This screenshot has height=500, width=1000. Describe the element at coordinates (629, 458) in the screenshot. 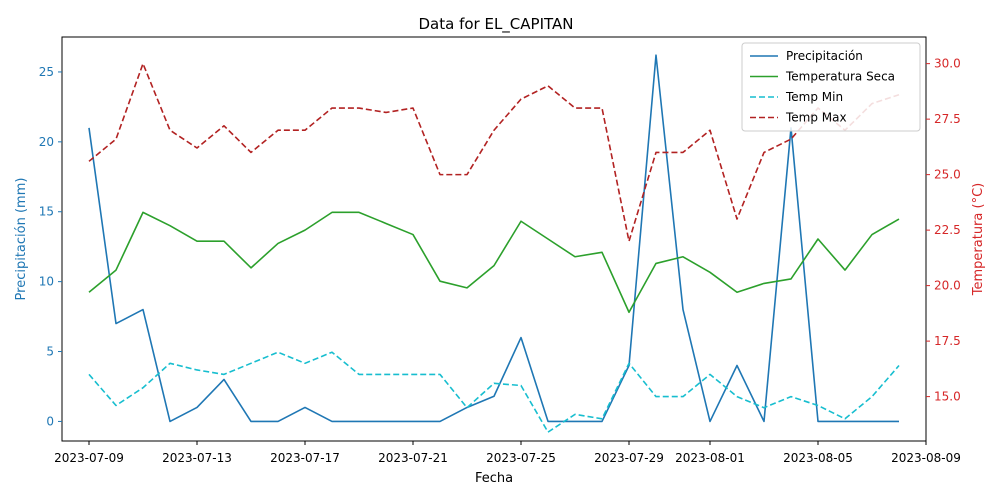

I see `x-tick-label: 2023-07-29` at that location.